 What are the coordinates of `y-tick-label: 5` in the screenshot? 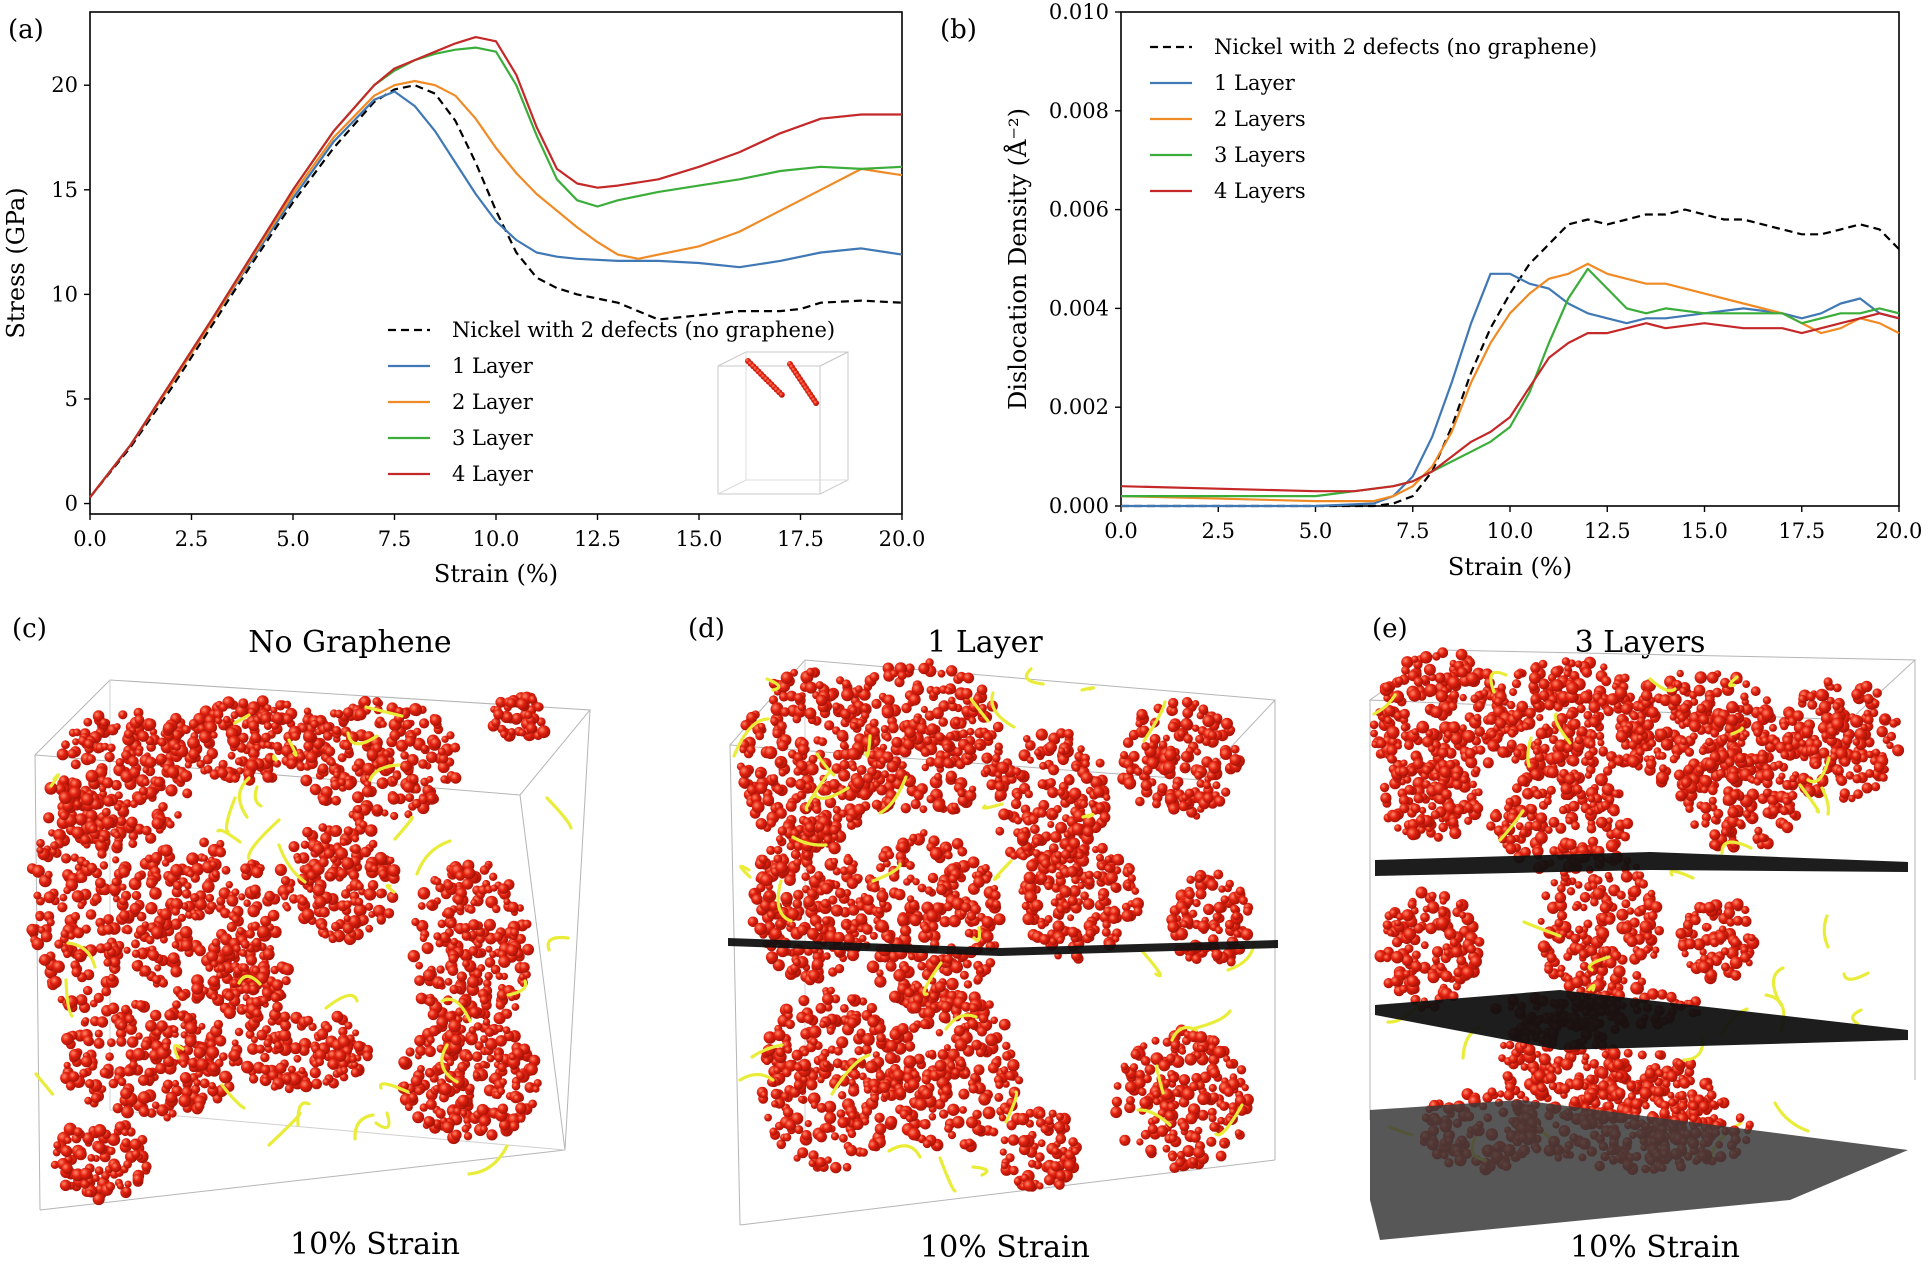 It's located at (71, 399).